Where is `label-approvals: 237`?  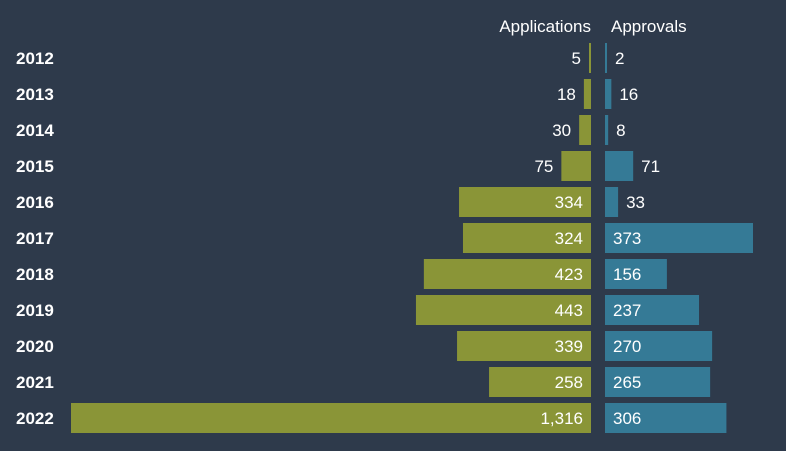 label-approvals: 237 is located at coordinates (627, 310).